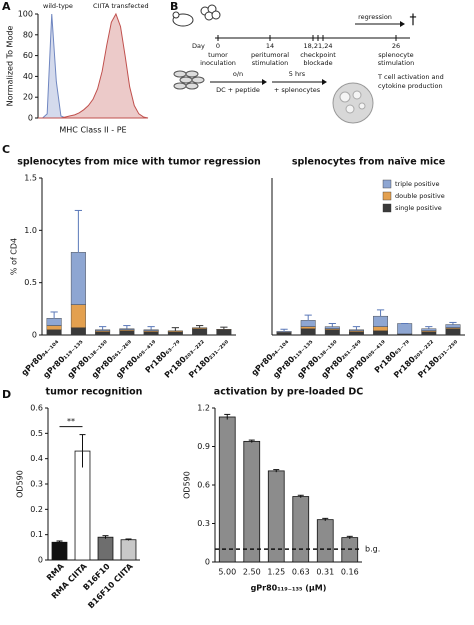 The width and height of the screenshot is (474, 625). Describe the element at coordinates (297, 74) in the screenshot. I see `step-label: 5 hrs` at that location.